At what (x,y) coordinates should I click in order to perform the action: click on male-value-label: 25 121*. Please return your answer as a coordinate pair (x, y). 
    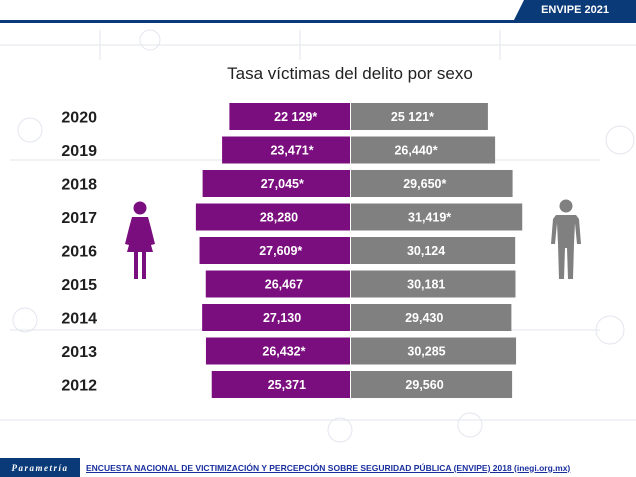
    Looking at the image, I should click on (412, 117).